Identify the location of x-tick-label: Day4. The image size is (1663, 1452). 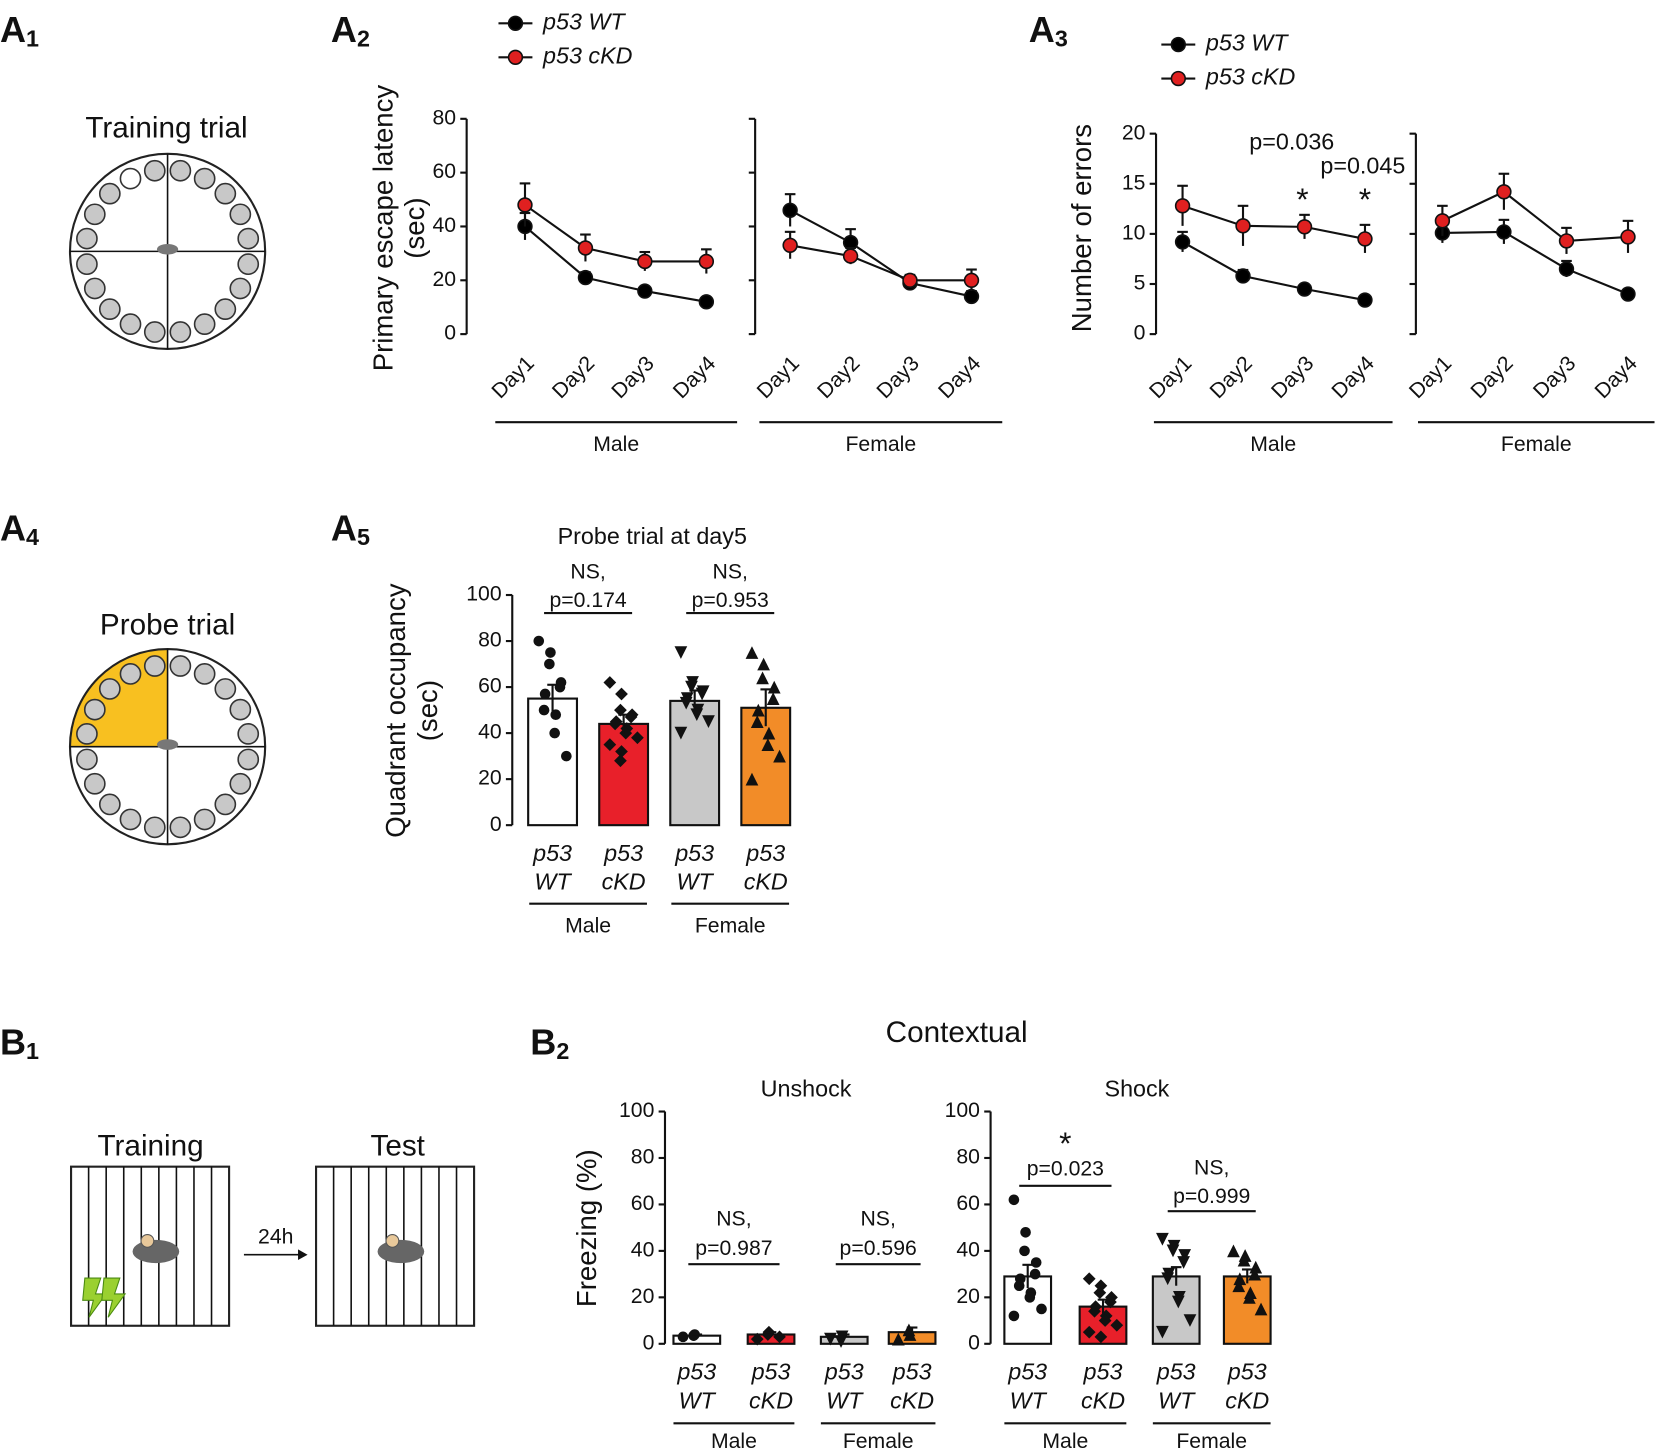
(959, 377).